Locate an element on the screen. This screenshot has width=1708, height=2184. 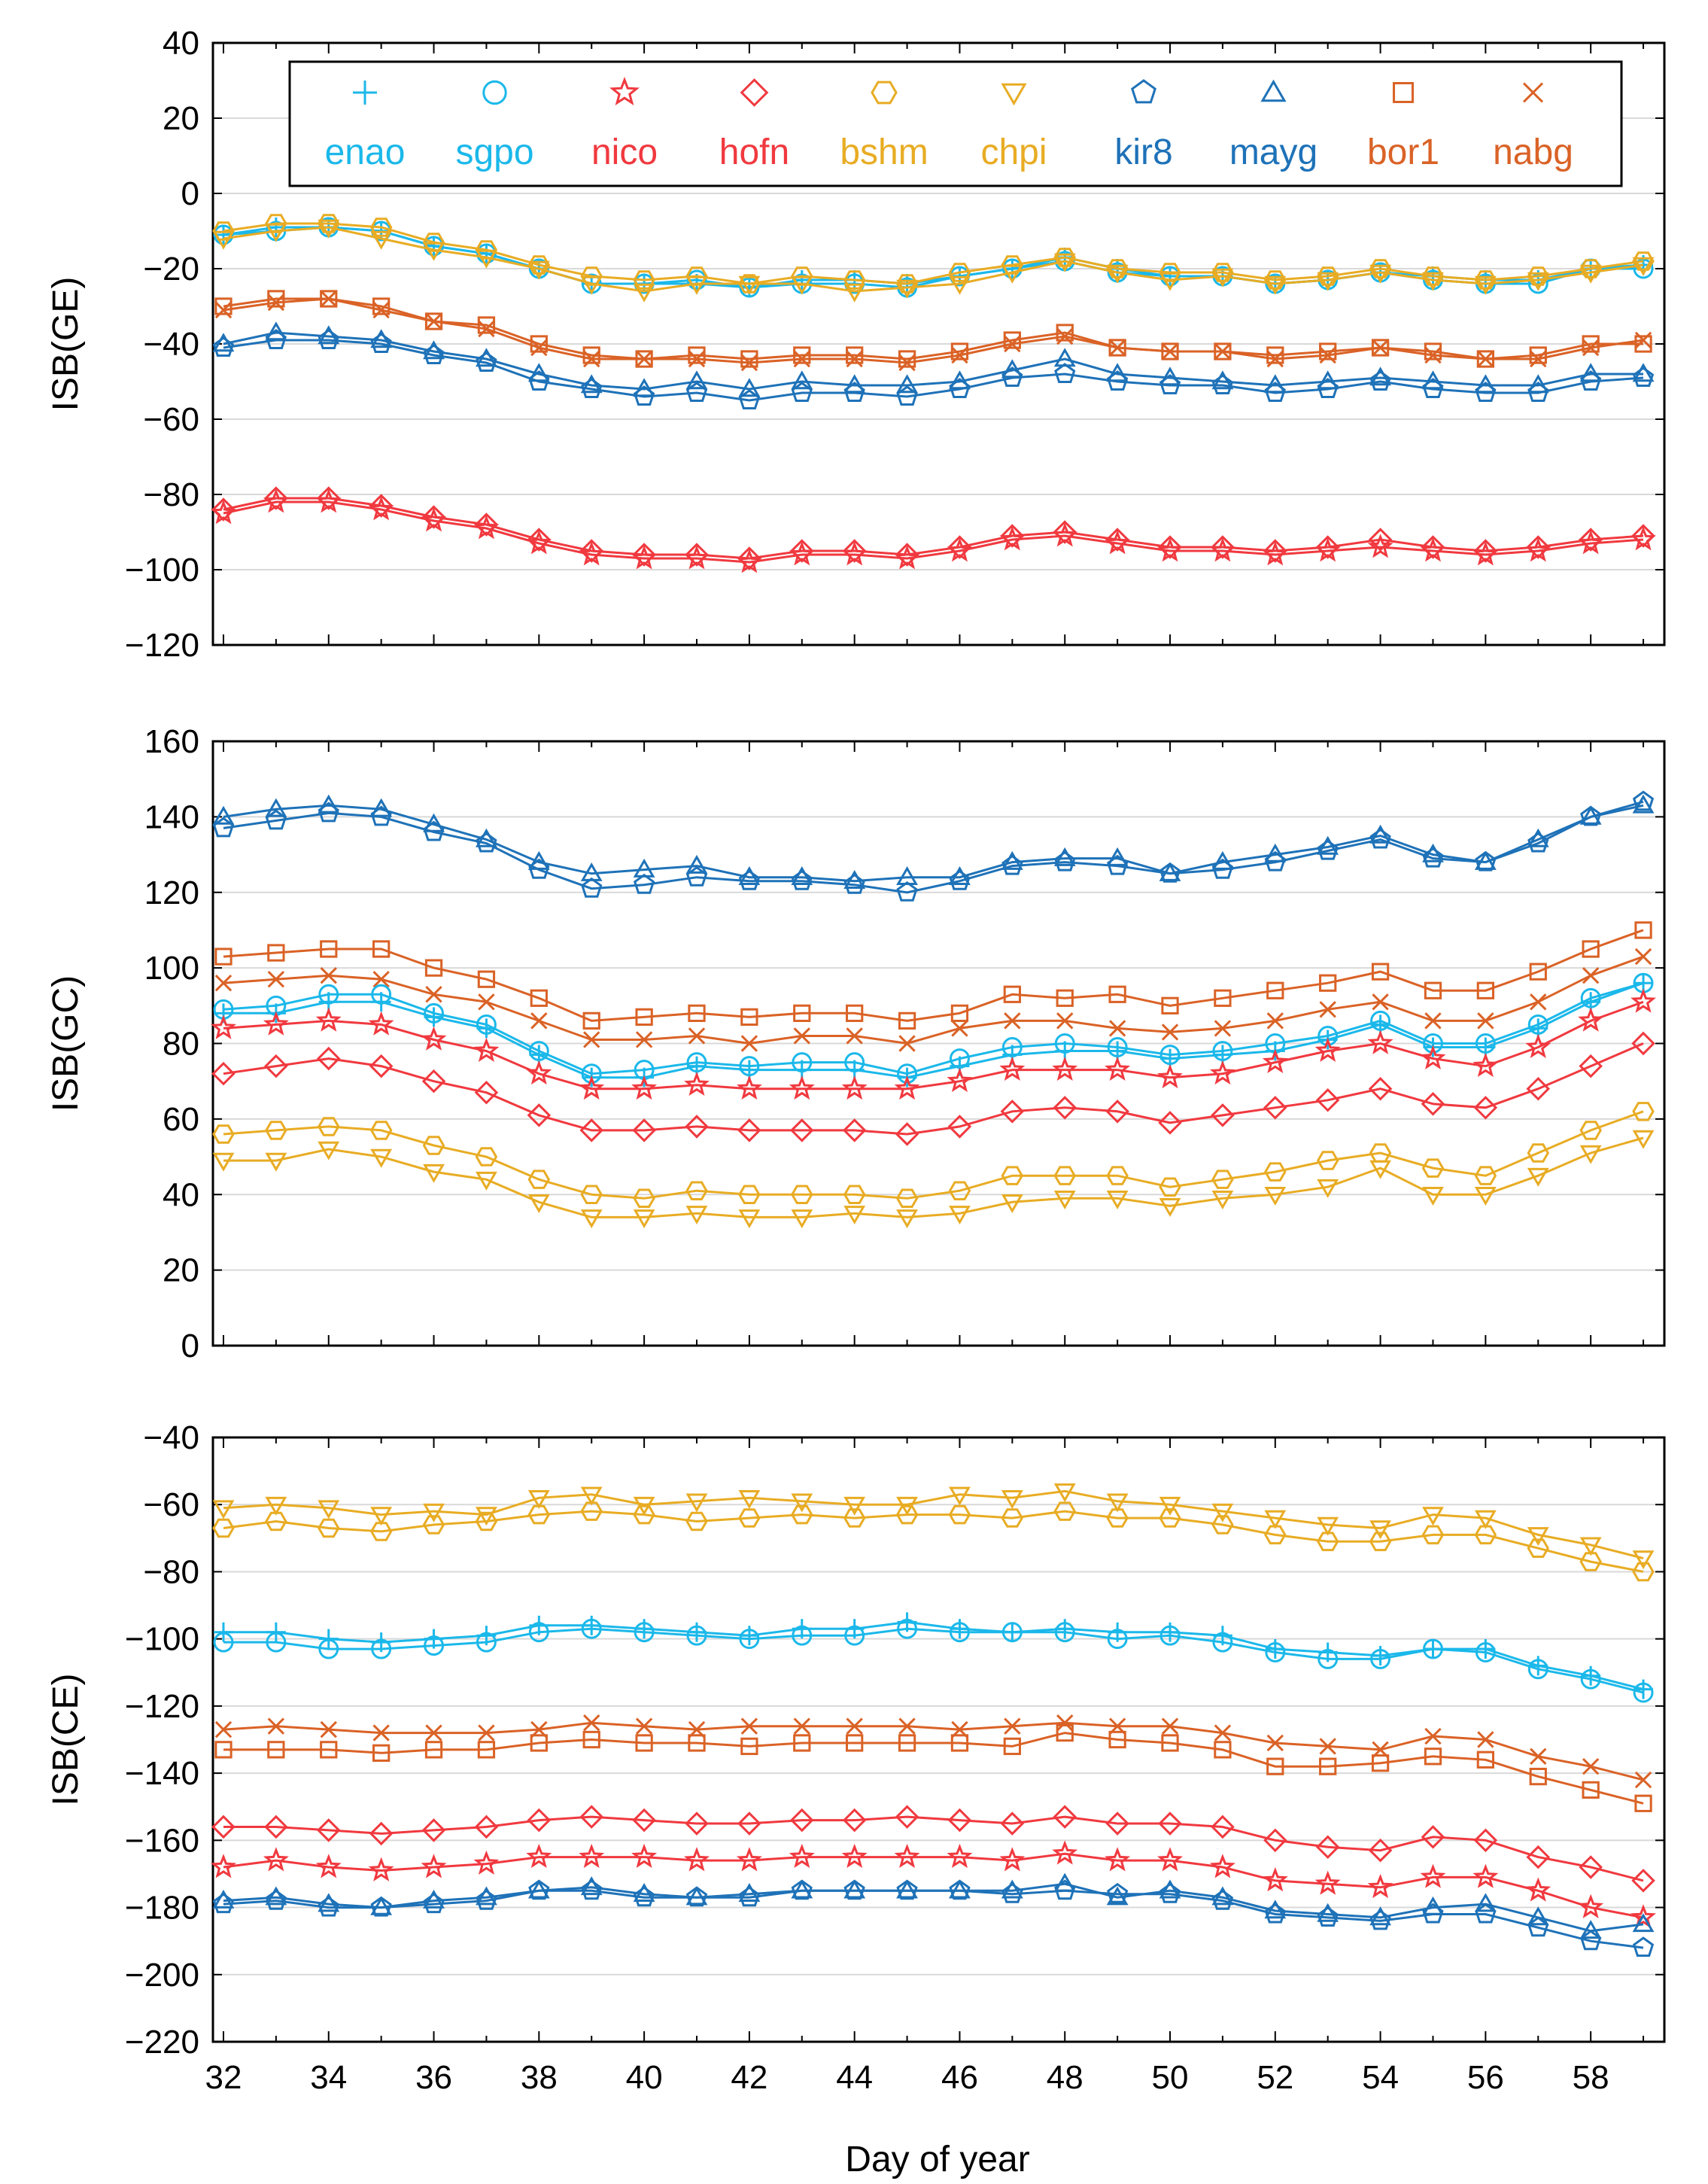
series-chpi is located at coordinates (933, 1179).